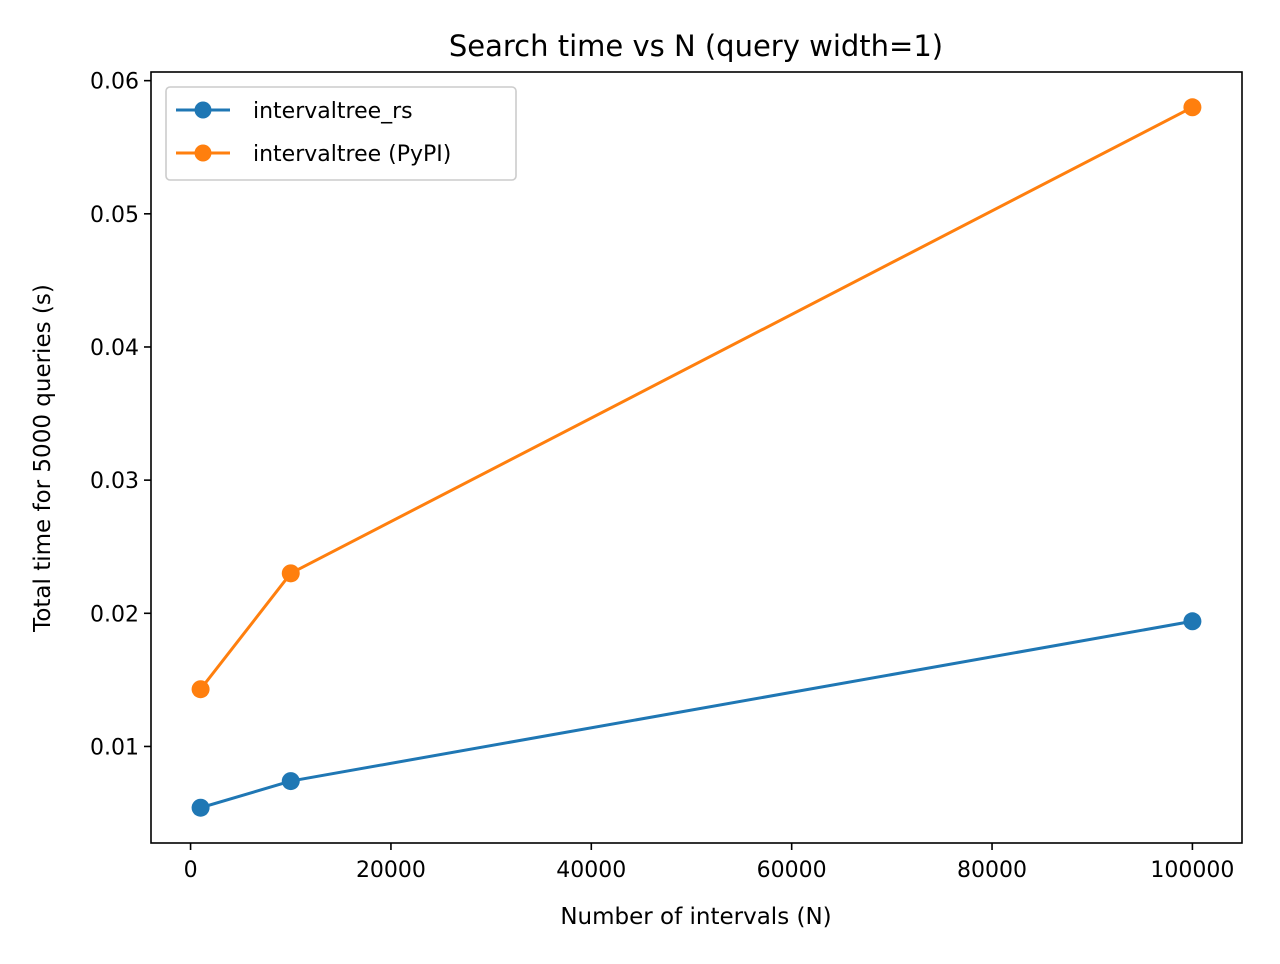 This screenshot has width=1280, height=964. What do you see at coordinates (114, 481) in the screenshot?
I see `y-tick-label: 0.03` at bounding box center [114, 481].